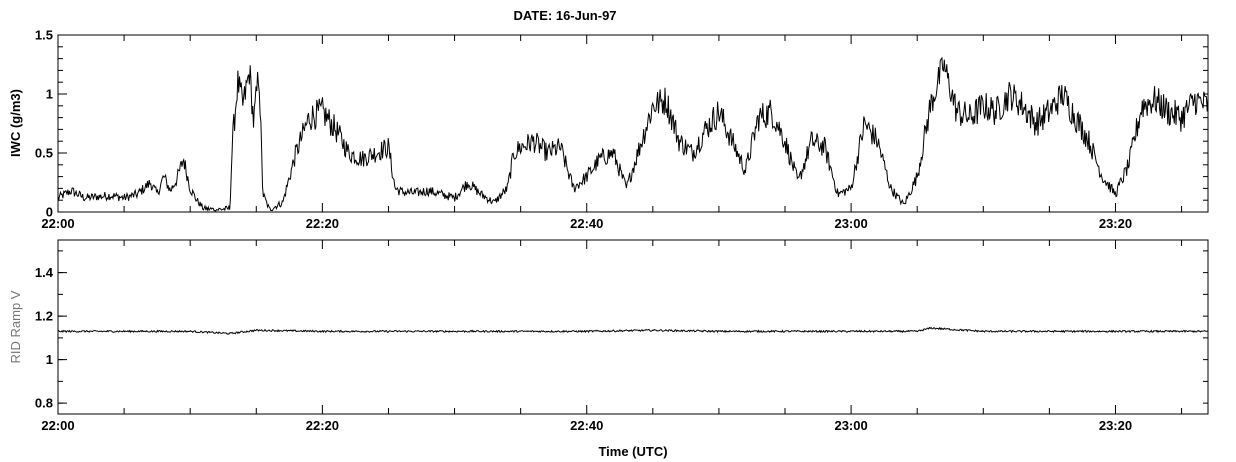 Image resolution: width=1236 pixels, height=462 pixels. I want to click on rid-y-tick-label: 1.2, so click(44, 316).